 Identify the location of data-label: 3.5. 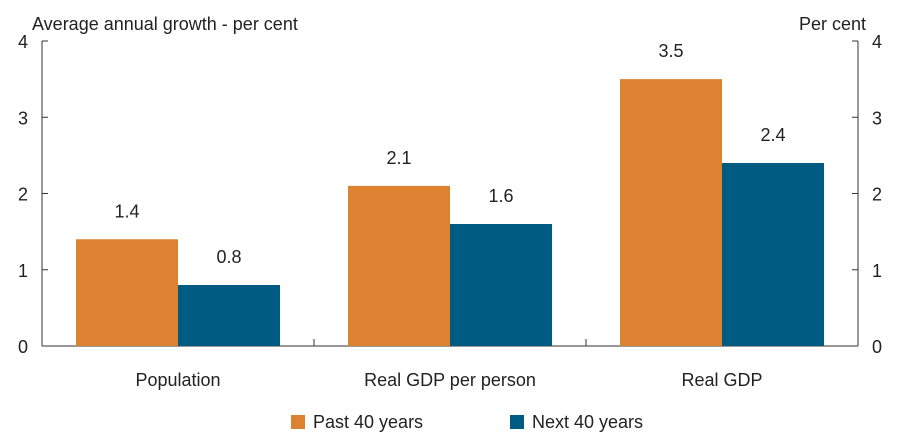
(670, 51).